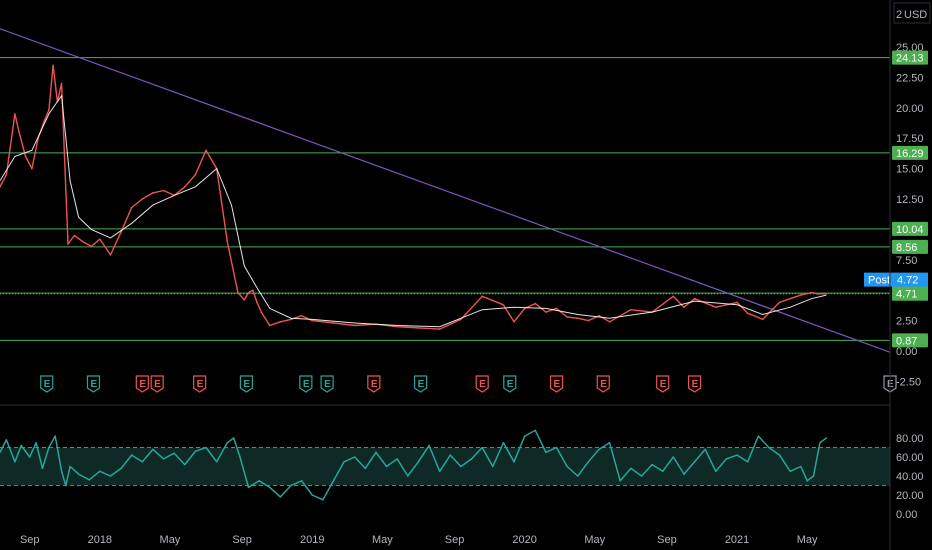 This screenshot has width=932, height=550. I want to click on price-axis-tick: -2.50, so click(908, 382).